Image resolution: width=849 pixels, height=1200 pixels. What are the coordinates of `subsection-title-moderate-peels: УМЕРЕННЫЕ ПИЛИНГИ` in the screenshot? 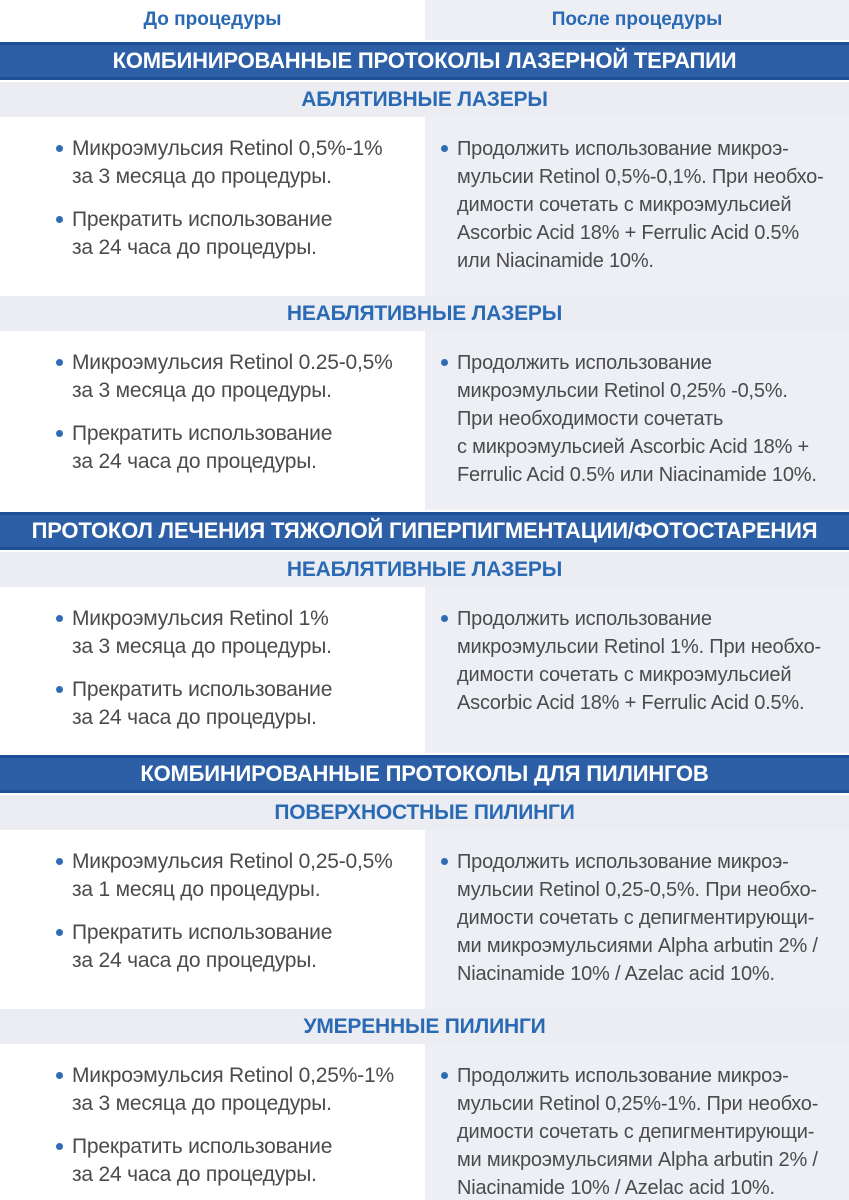 It's located at (424, 1026).